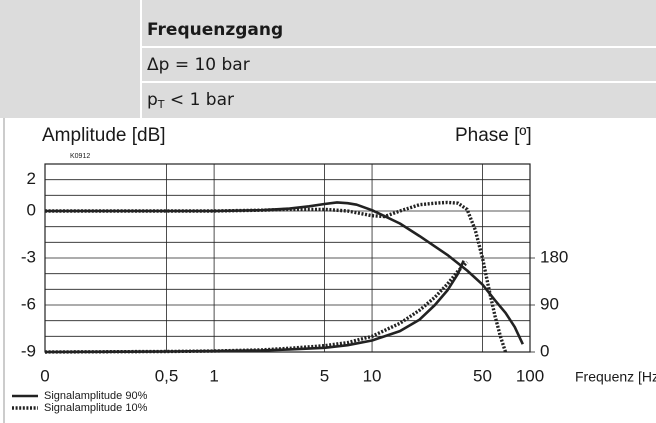  I want to click on x-tick-label: 50, so click(482, 375).